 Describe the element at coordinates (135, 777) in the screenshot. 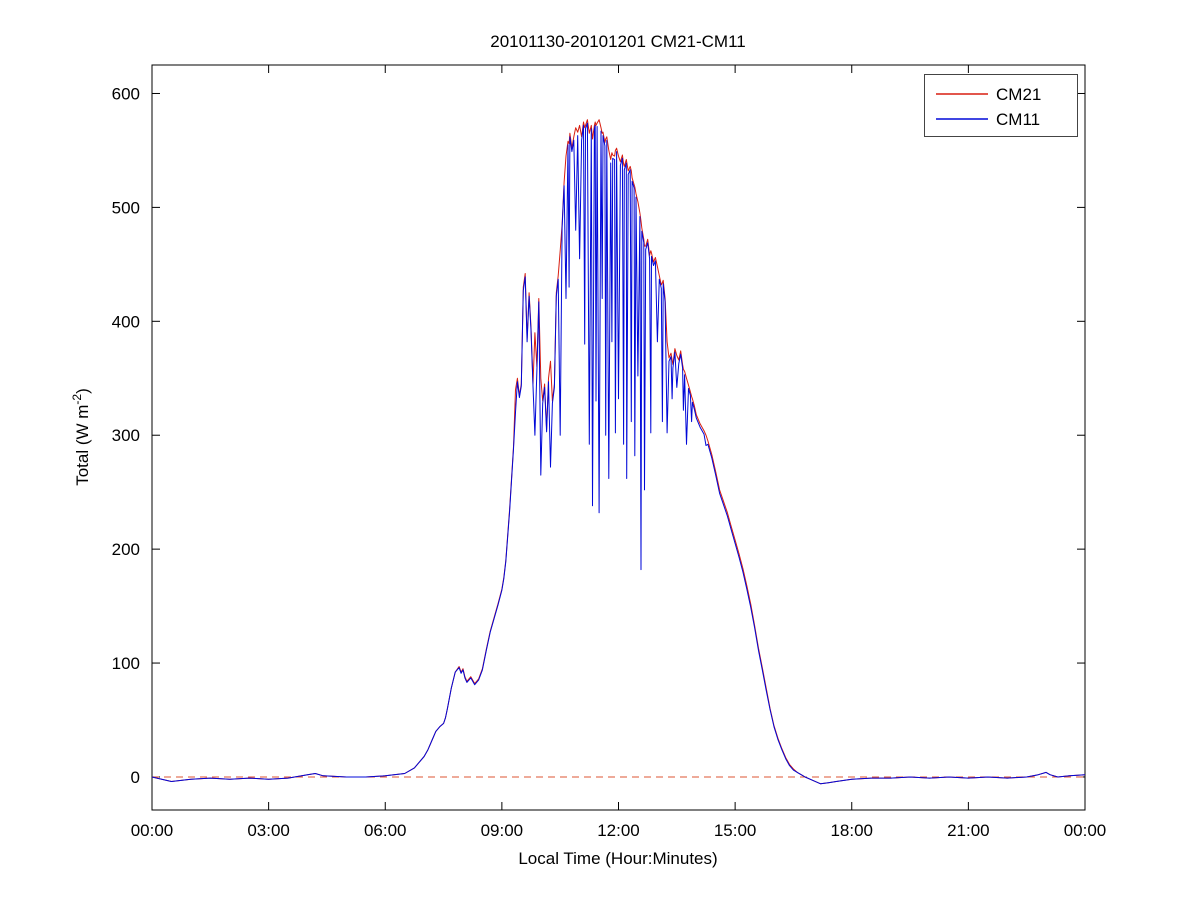

I see `y-tick-label: 0` at that location.